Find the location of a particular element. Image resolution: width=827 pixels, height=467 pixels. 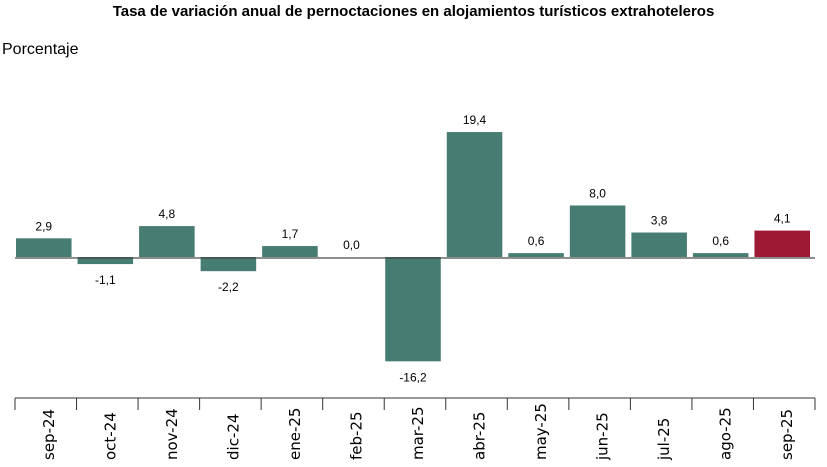

data-label: 1,7 is located at coordinates (290, 234).